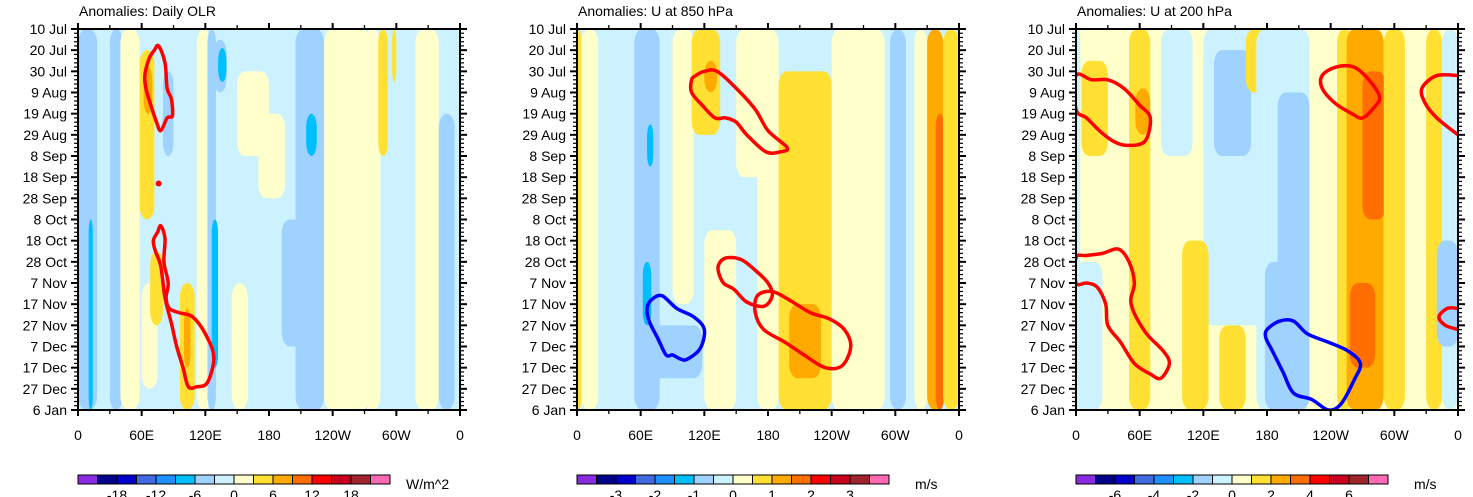 The image size is (1473, 497). What do you see at coordinates (1256, 485) in the screenshot?
I see `colorbar: -6 -4 -2 0 2 4 6 m/s` at bounding box center [1256, 485].